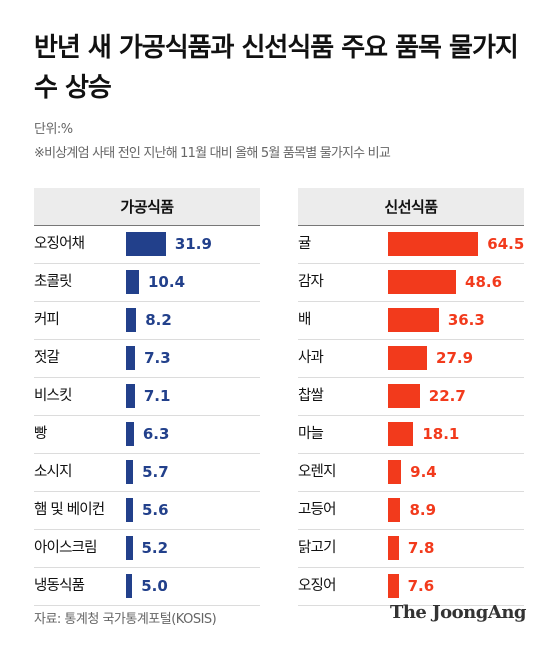 The image size is (560, 652). What do you see at coordinates (53, 129) in the screenshot?
I see `unit-label: 단위:%` at bounding box center [53, 129].